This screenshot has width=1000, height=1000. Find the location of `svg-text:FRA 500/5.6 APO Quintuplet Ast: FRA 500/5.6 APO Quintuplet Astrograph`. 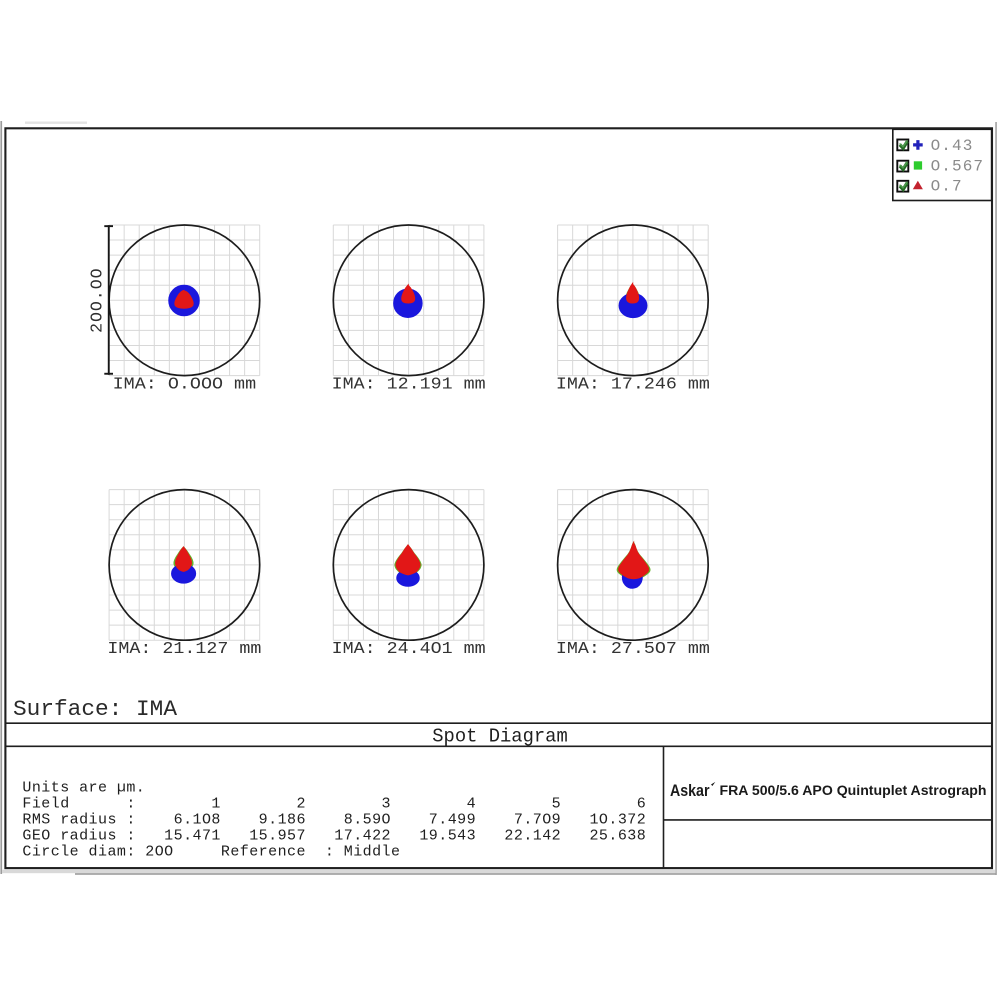

svg-text:FRA 500/5.6 APO Quintuplet Ast: FRA 500/5.6 APO Quintuplet Astrograph is located at coordinates (853, 790).